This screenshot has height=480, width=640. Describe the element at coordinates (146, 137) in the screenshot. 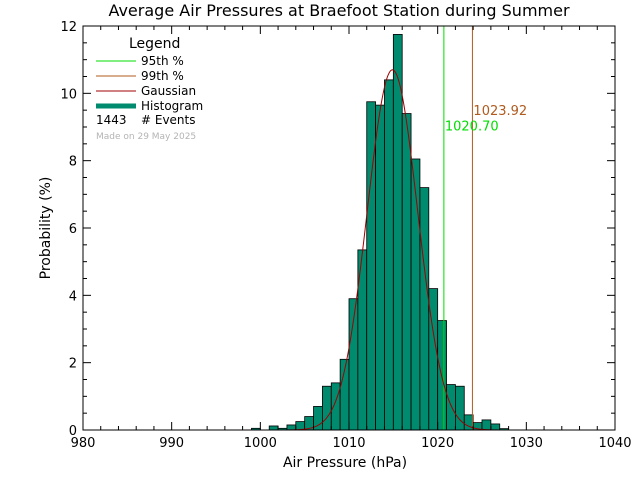

I see `made-on-note: Made on 29 May 2025` at that location.